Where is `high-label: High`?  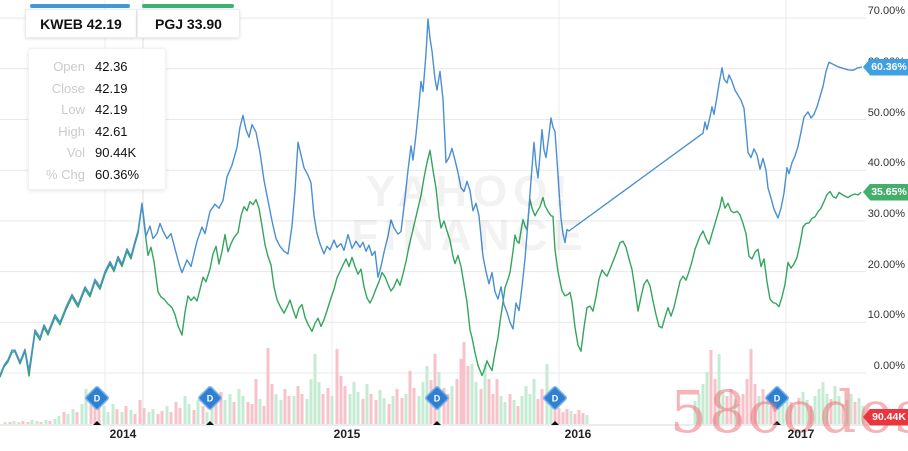 high-label: High is located at coordinates (71, 131).